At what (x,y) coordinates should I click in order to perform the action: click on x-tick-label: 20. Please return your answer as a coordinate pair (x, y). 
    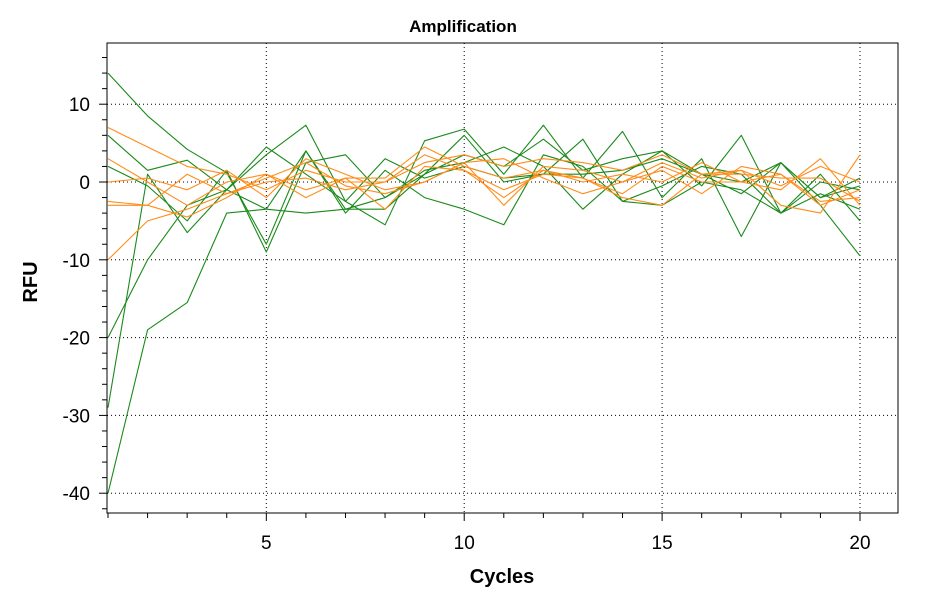
    Looking at the image, I should click on (859, 543).